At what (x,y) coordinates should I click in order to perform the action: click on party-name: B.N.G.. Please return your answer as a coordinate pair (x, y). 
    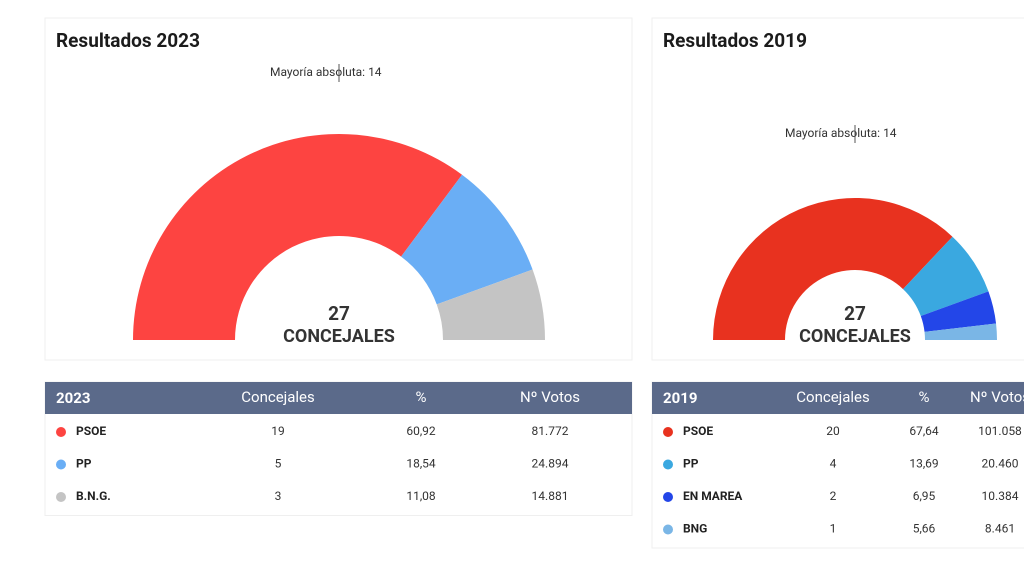
    Looking at the image, I should click on (93, 496).